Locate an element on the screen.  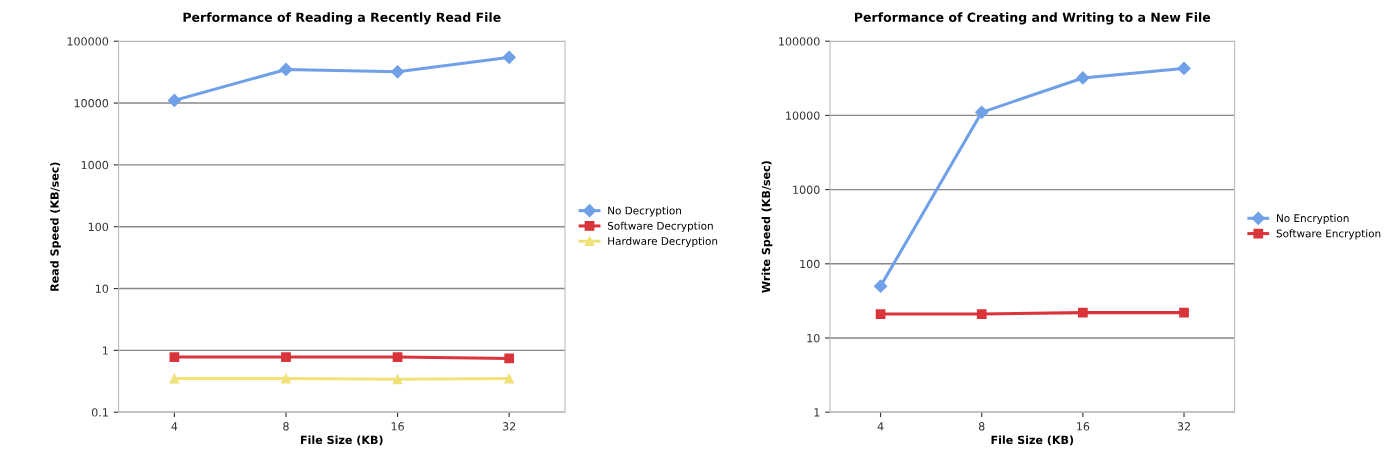
y-axis-title: Read Speed (KB/sec) is located at coordinates (55, 226).